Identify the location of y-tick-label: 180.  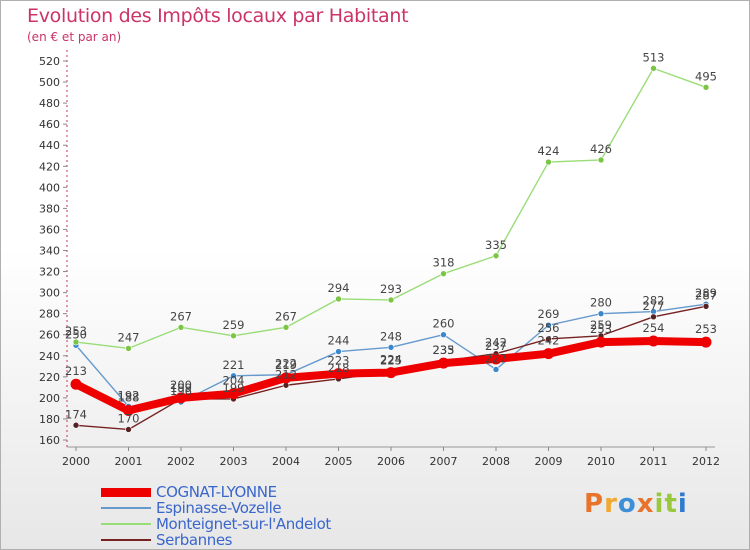
(49, 419).